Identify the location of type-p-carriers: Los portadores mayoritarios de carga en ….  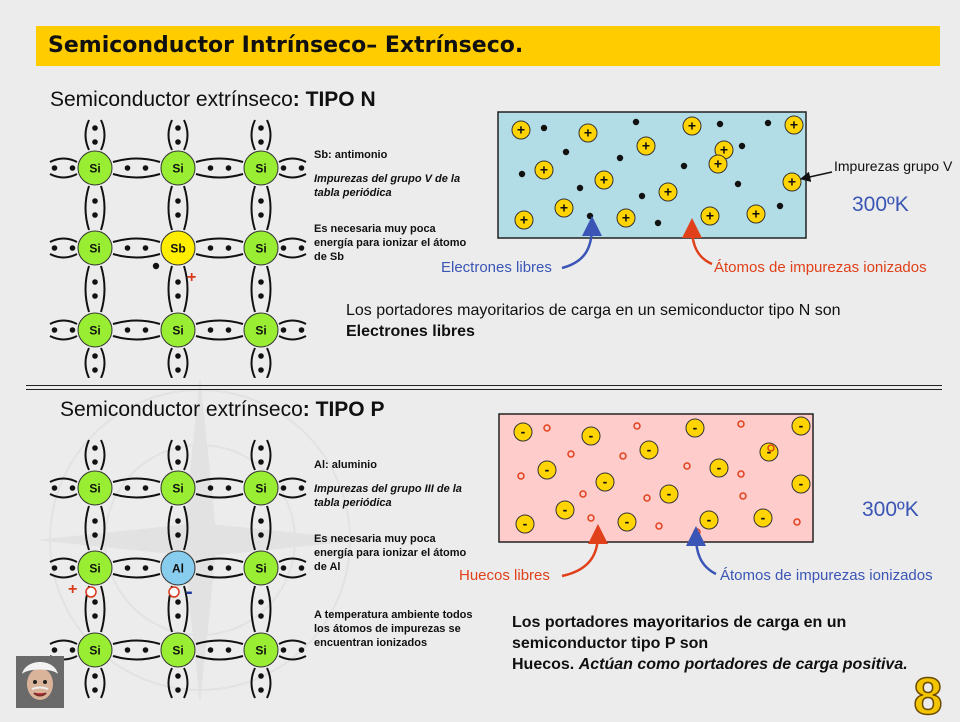
(710, 643).